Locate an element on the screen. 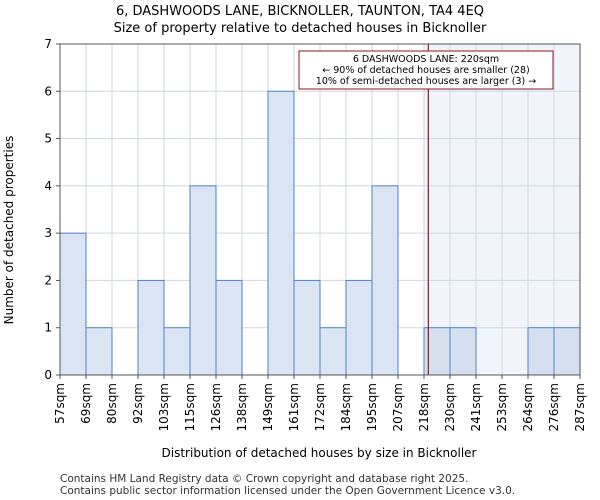 The height and width of the screenshot is (500, 600). x-tick-label: 92sqm is located at coordinates (138, 403).